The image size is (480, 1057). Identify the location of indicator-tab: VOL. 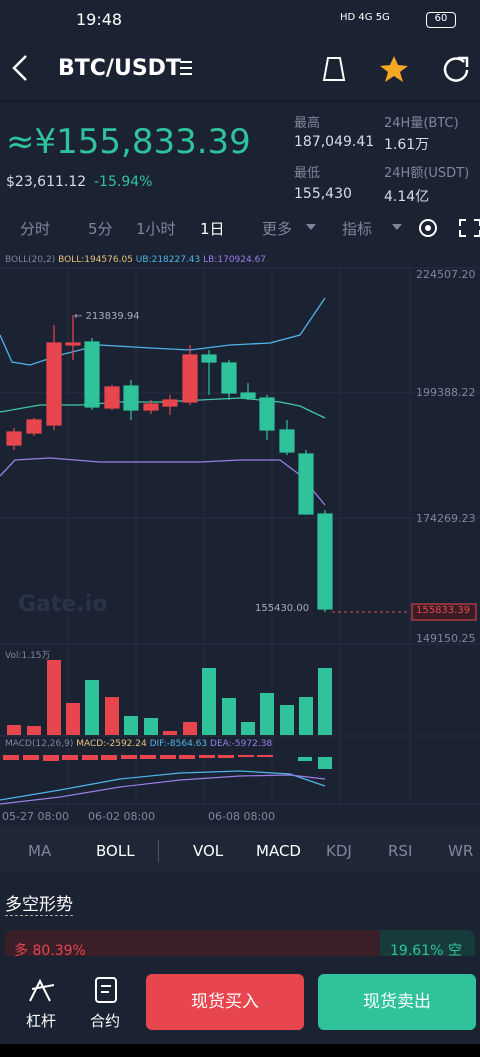
(208, 851).